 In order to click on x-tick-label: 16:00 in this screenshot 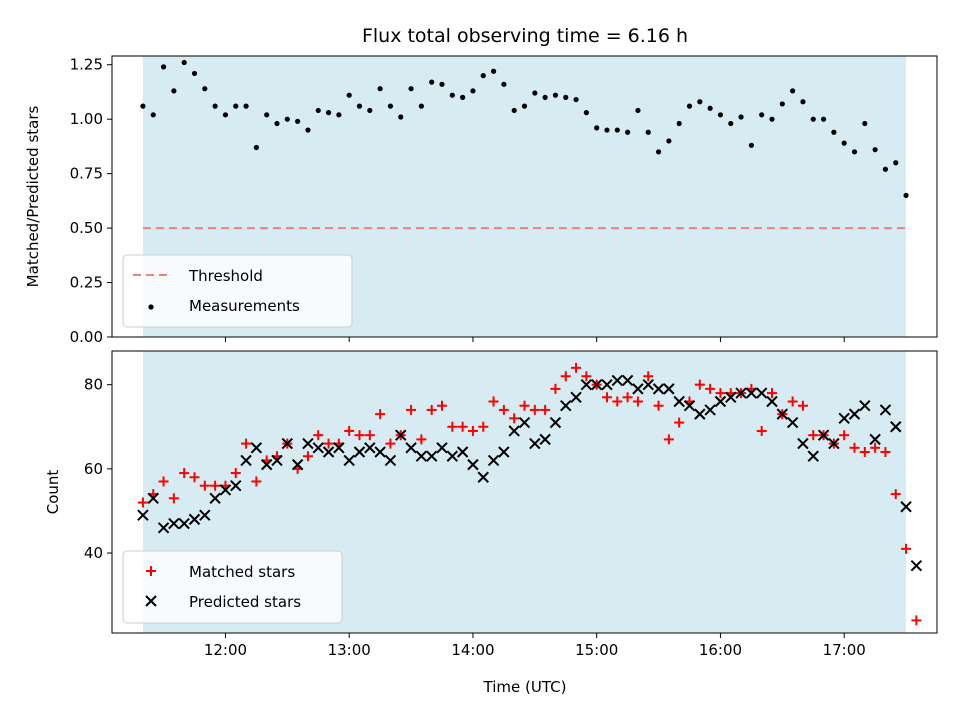, I will do `click(720, 650)`.